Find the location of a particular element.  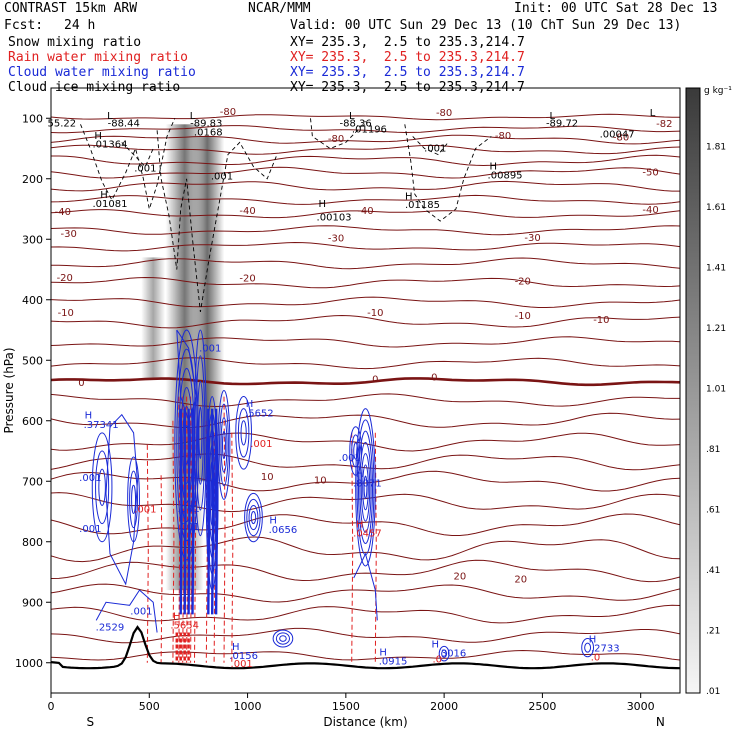

temperature-contour-label: -30 is located at coordinates (336, 238).